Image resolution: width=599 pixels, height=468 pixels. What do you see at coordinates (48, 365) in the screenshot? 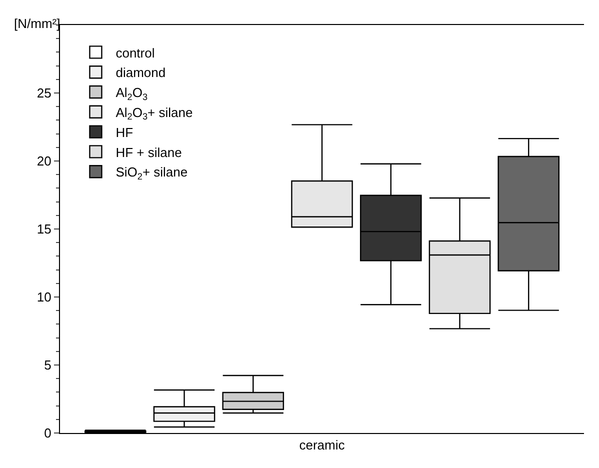
I see `y-tick-label: 5` at bounding box center [48, 365].